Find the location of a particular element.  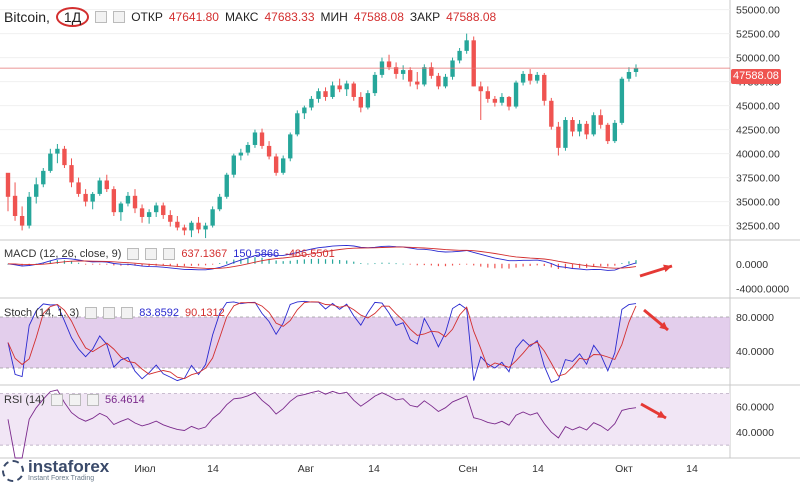

stoch-visibility-icon is located at coordinates (91, 313).